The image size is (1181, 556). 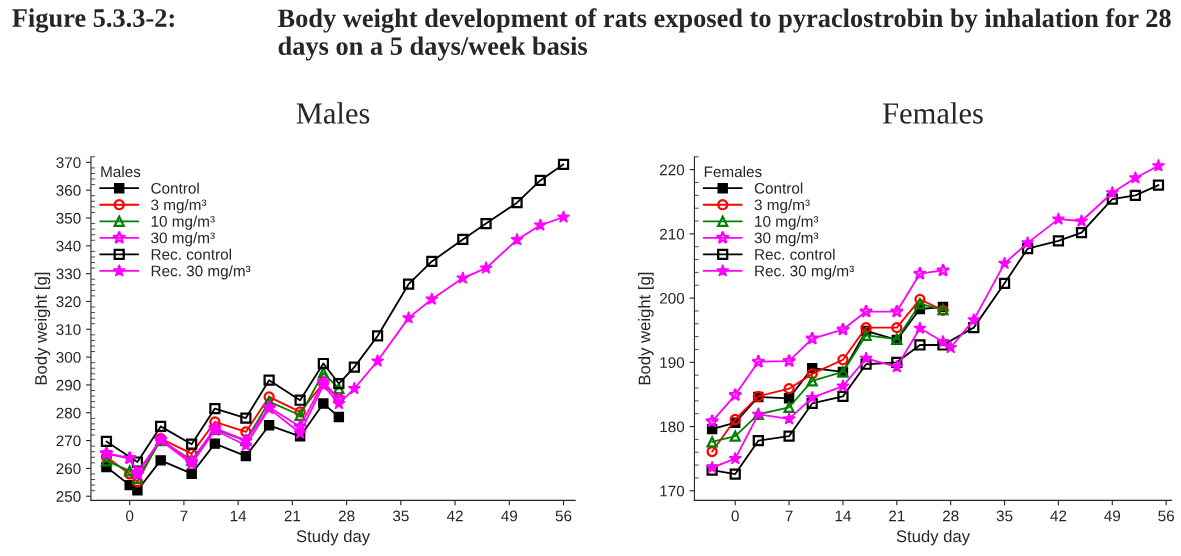 What do you see at coordinates (121, 171) in the screenshot?
I see `legend-title: Males` at bounding box center [121, 171].